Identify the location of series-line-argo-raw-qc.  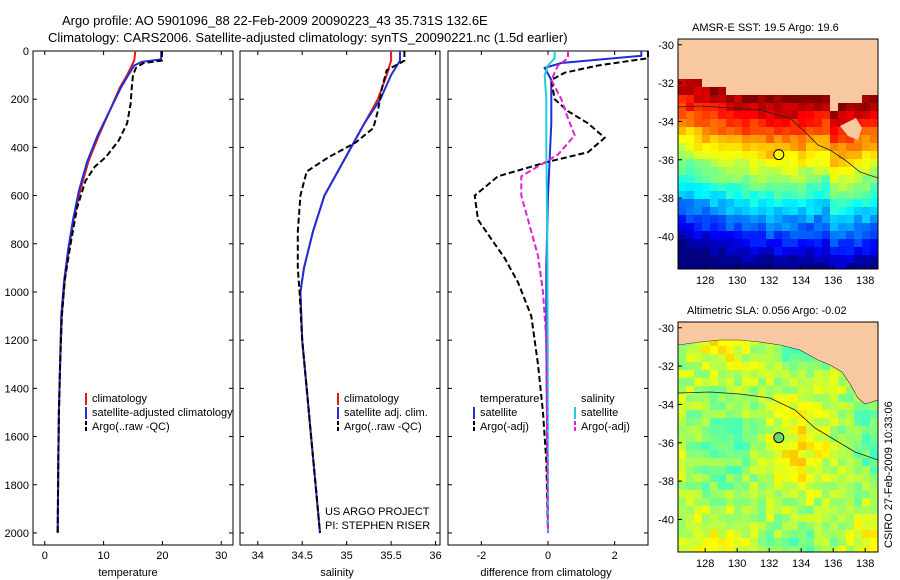
(351, 292).